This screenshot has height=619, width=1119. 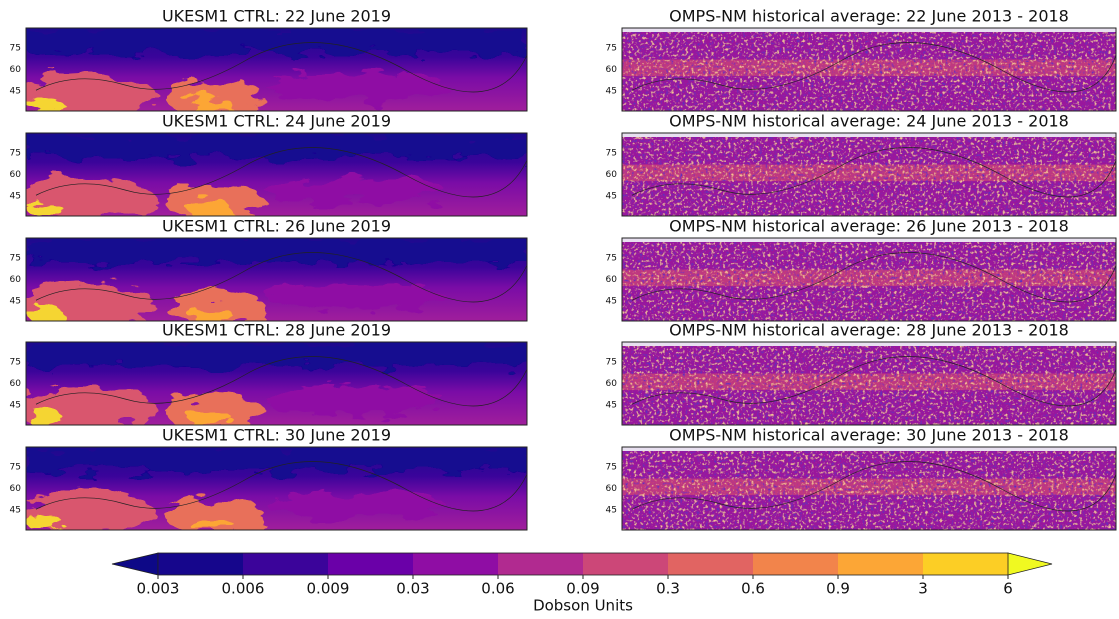 What do you see at coordinates (243, 589) in the screenshot?
I see `colorbar-tick-label: 0.006` at bounding box center [243, 589].